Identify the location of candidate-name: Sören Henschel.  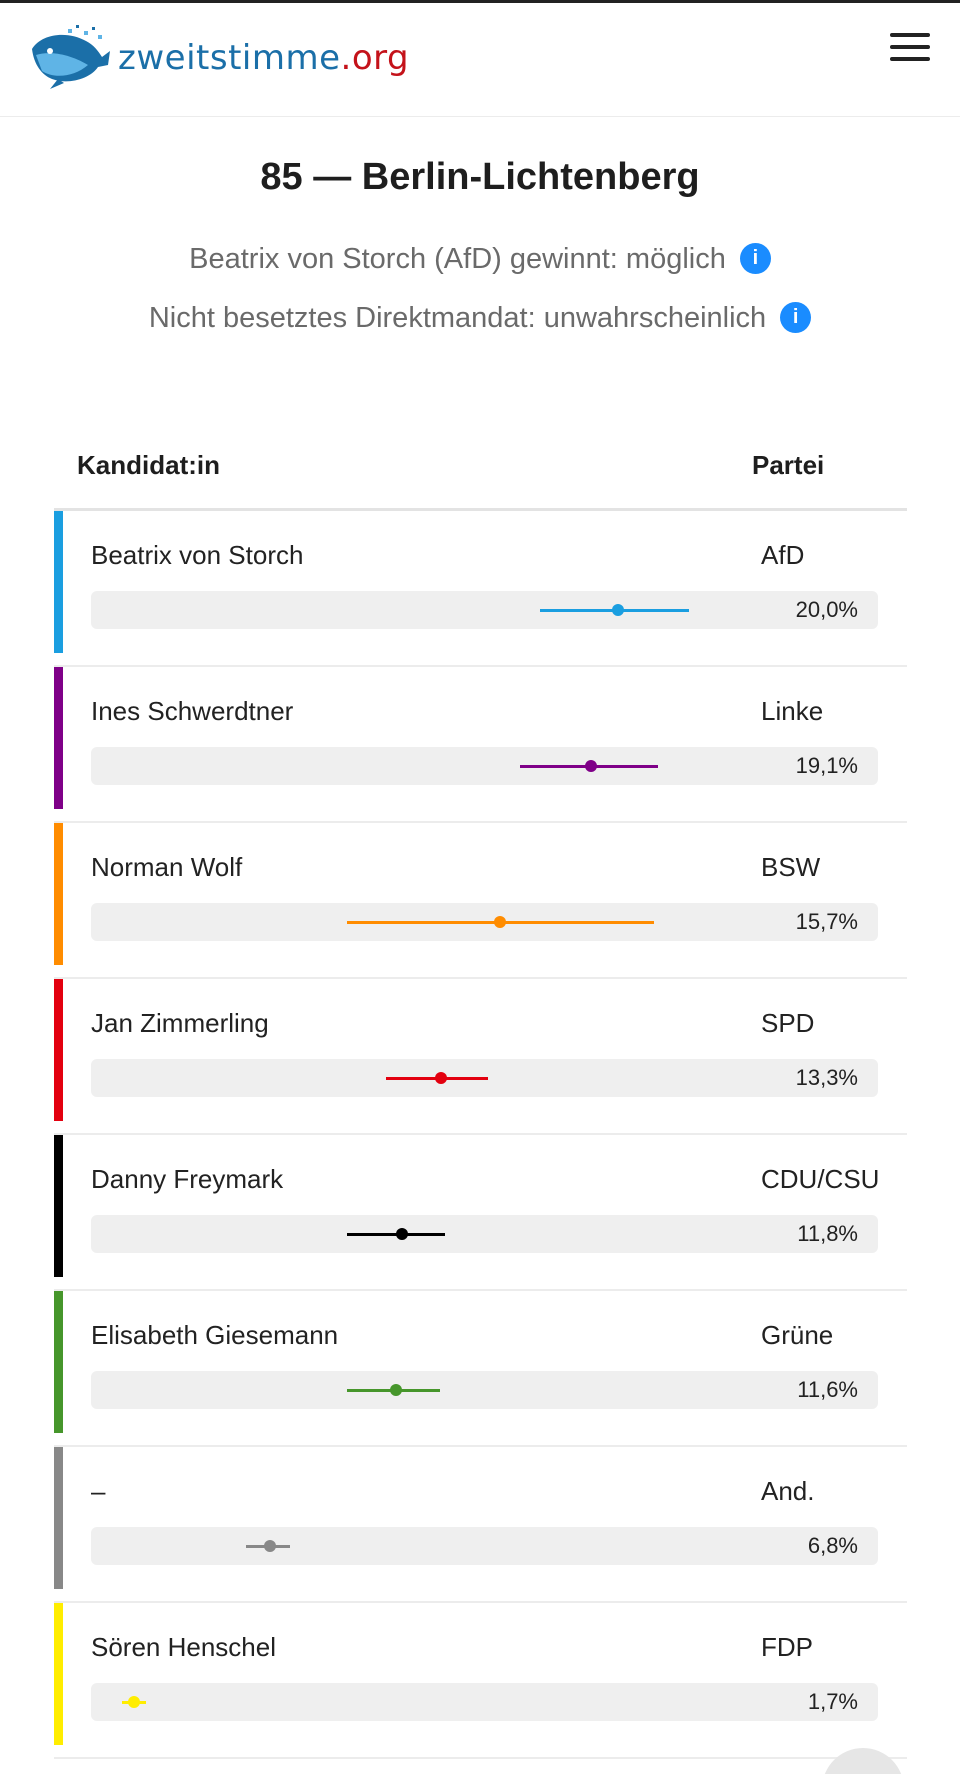
(183, 1647).